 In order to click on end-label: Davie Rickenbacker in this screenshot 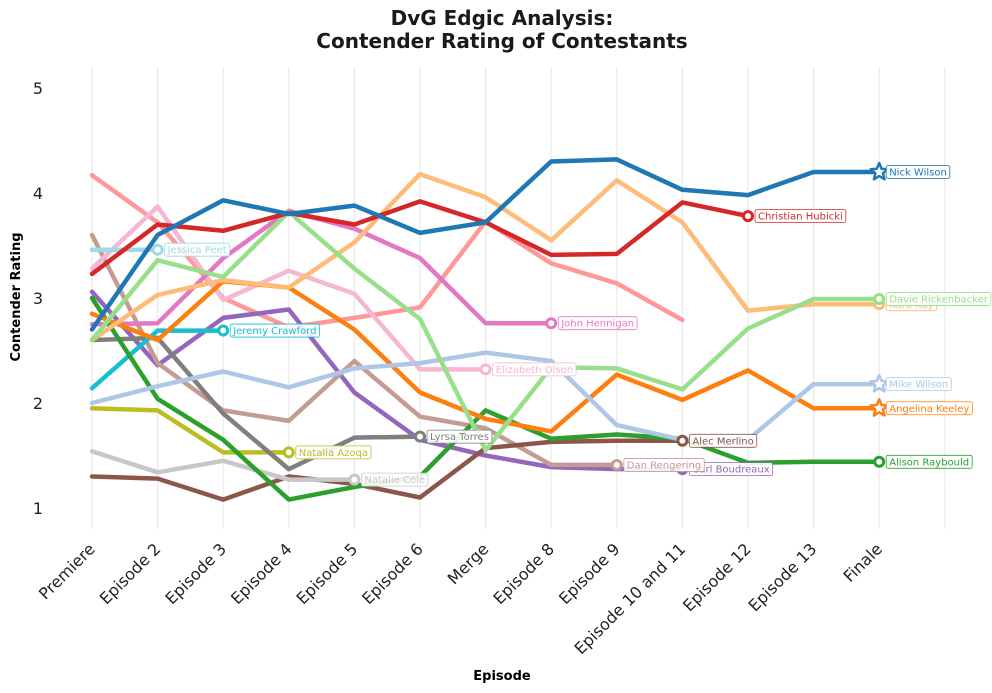, I will do `click(938, 299)`.